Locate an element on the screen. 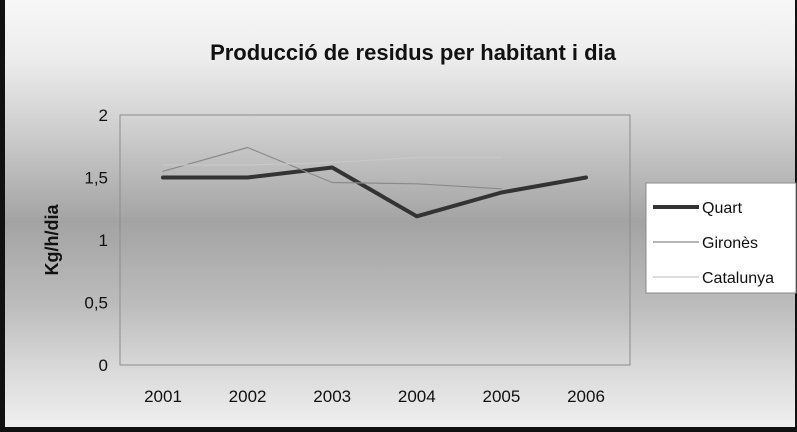  y-tick-label: 1 is located at coordinates (103, 240).